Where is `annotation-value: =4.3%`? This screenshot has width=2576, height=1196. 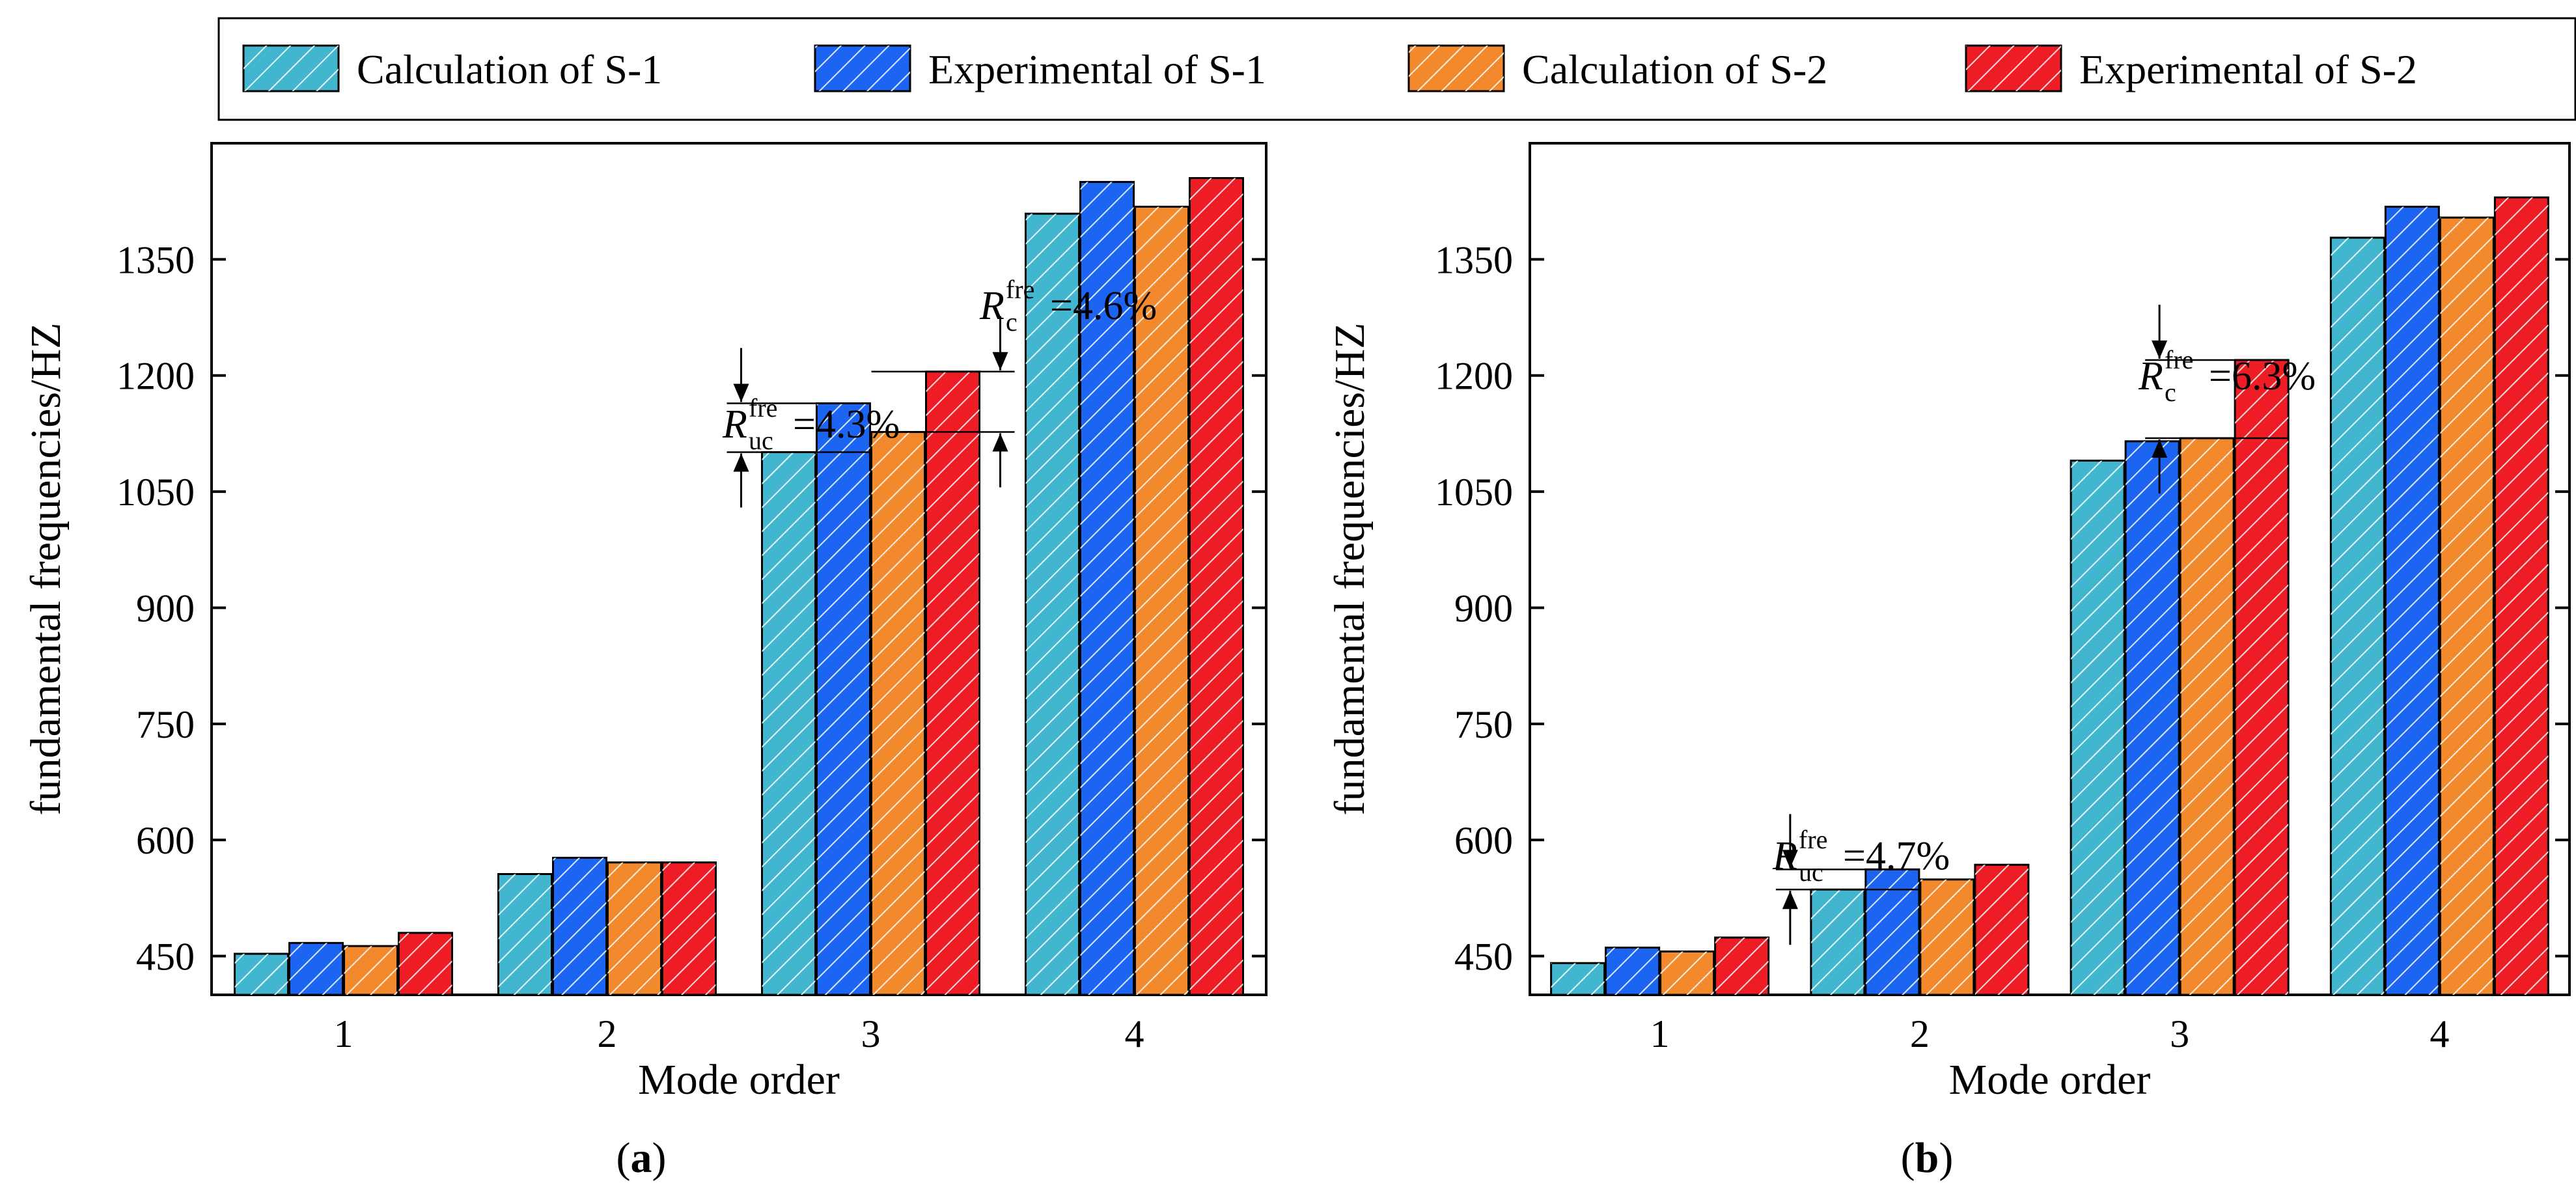
annotation-value: =4.3% is located at coordinates (846, 425).